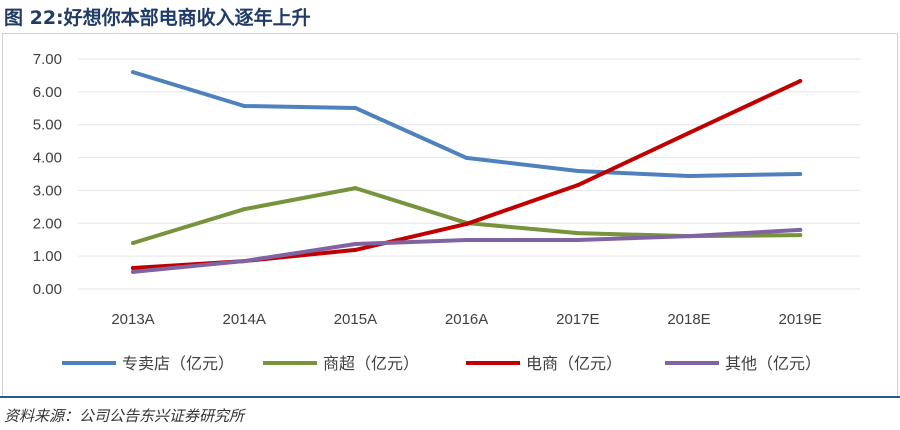 The width and height of the screenshot is (900, 430). What do you see at coordinates (132, 319) in the screenshot?
I see `x-tick-label: 2013A` at bounding box center [132, 319].